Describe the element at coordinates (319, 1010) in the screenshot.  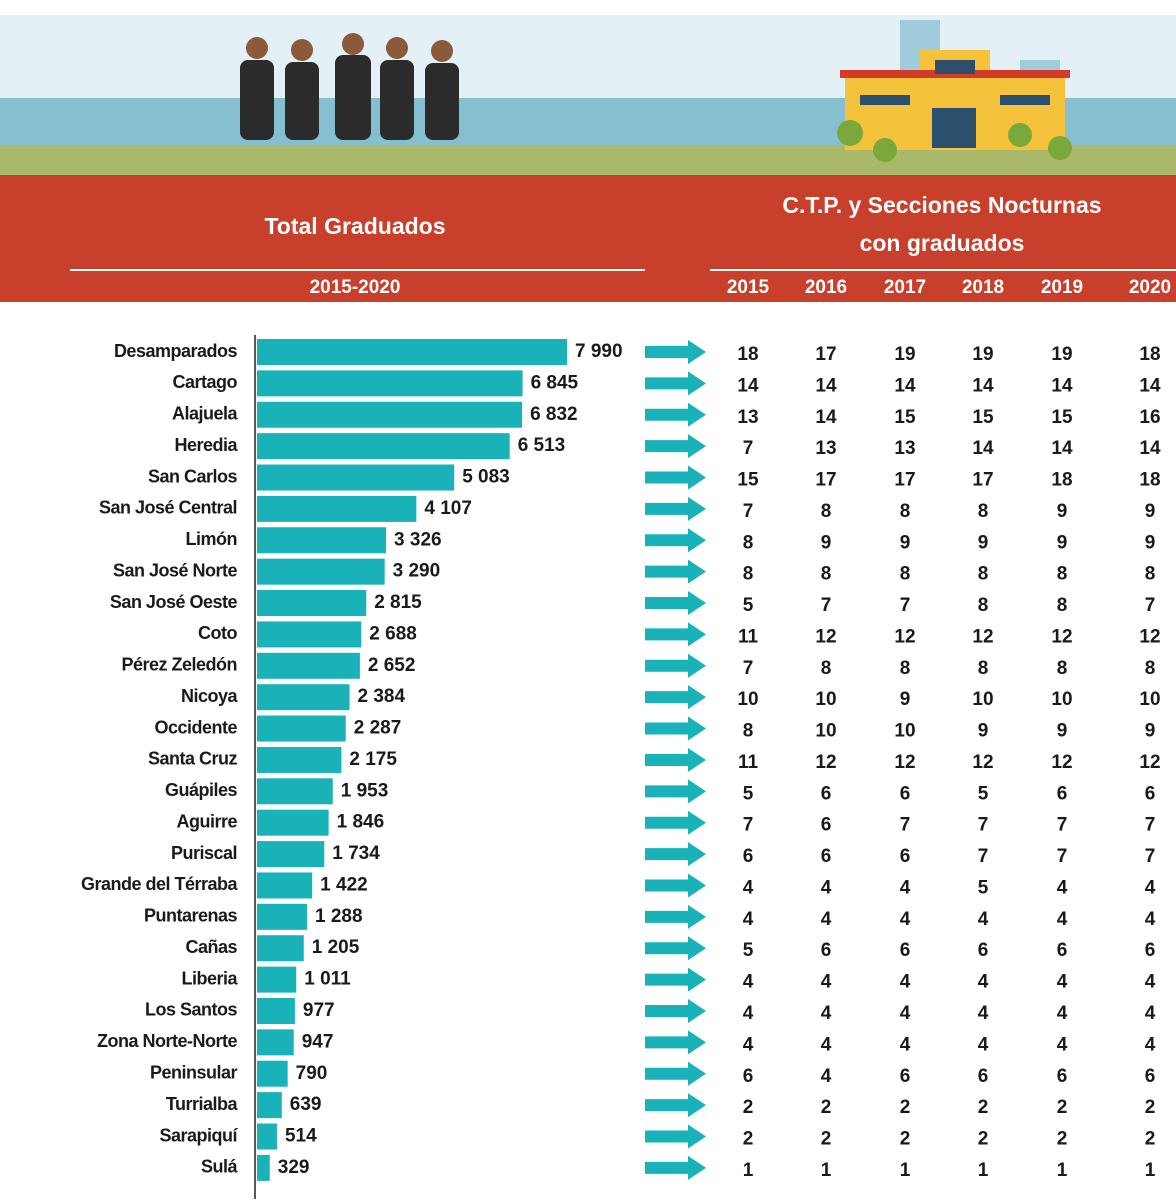
I see `value-label: 977` at that location.